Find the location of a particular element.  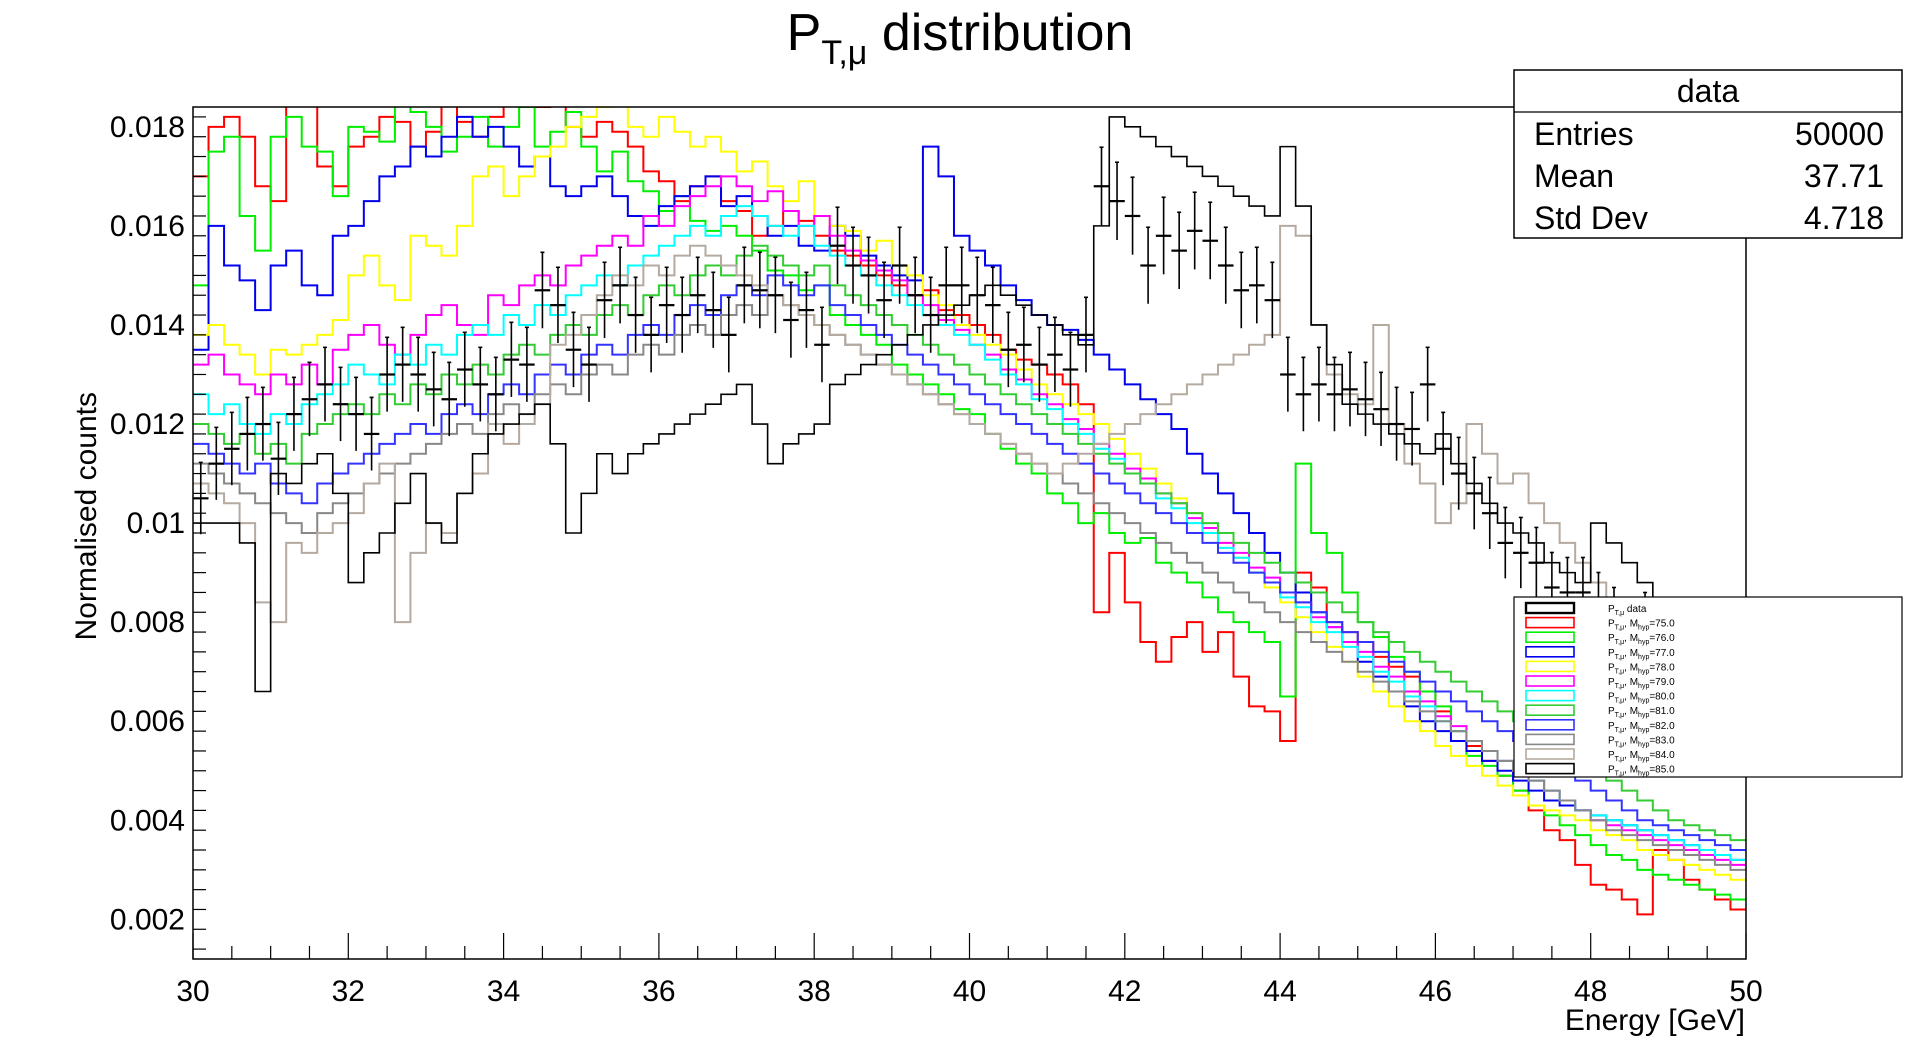

legend-entry: PT,μ, Mhyp=77.0 is located at coordinates (1600, 653).